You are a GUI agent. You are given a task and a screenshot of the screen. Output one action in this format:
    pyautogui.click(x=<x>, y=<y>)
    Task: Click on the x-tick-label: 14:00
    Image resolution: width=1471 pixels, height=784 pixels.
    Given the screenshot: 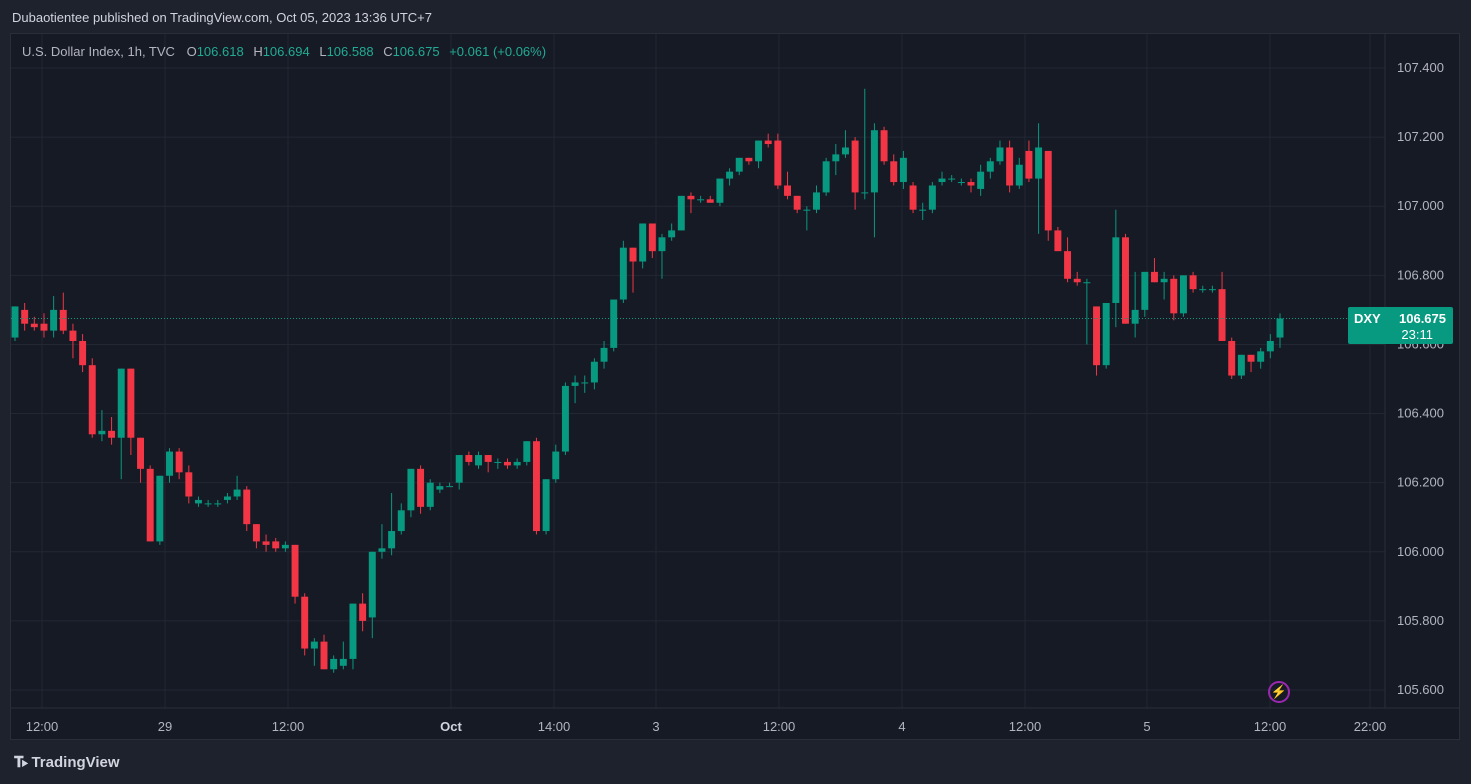 What is the action you would take?
    pyautogui.click(x=554, y=726)
    